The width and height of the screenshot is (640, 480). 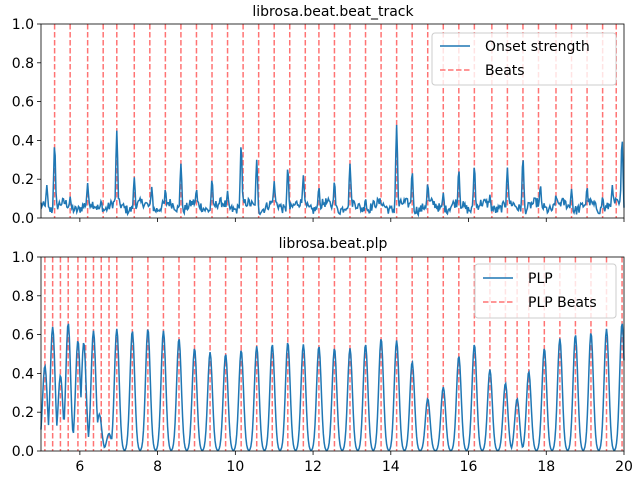 I want to click on onset-x-ticks, so click(x=352, y=220).